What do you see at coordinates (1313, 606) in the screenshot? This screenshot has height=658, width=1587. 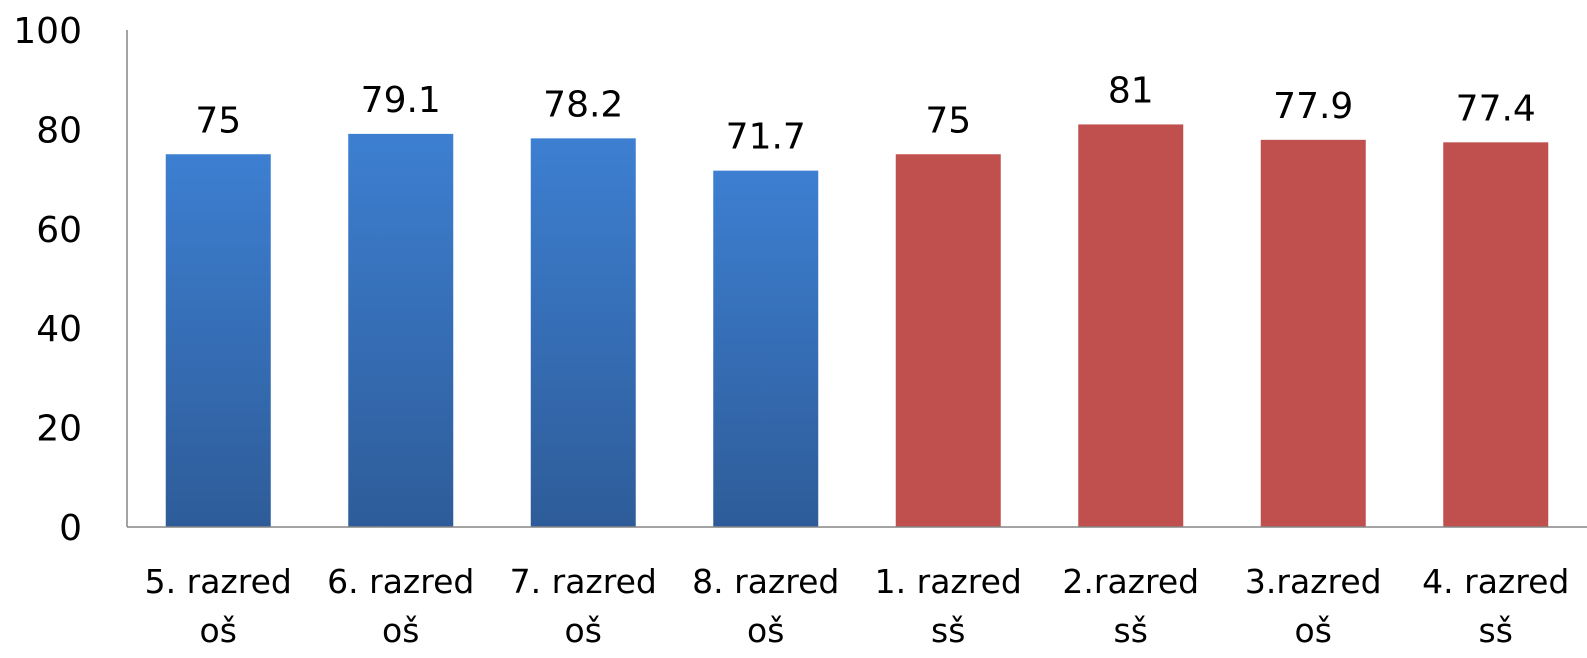 I see `category-label: 3.razred oš` at bounding box center [1313, 606].